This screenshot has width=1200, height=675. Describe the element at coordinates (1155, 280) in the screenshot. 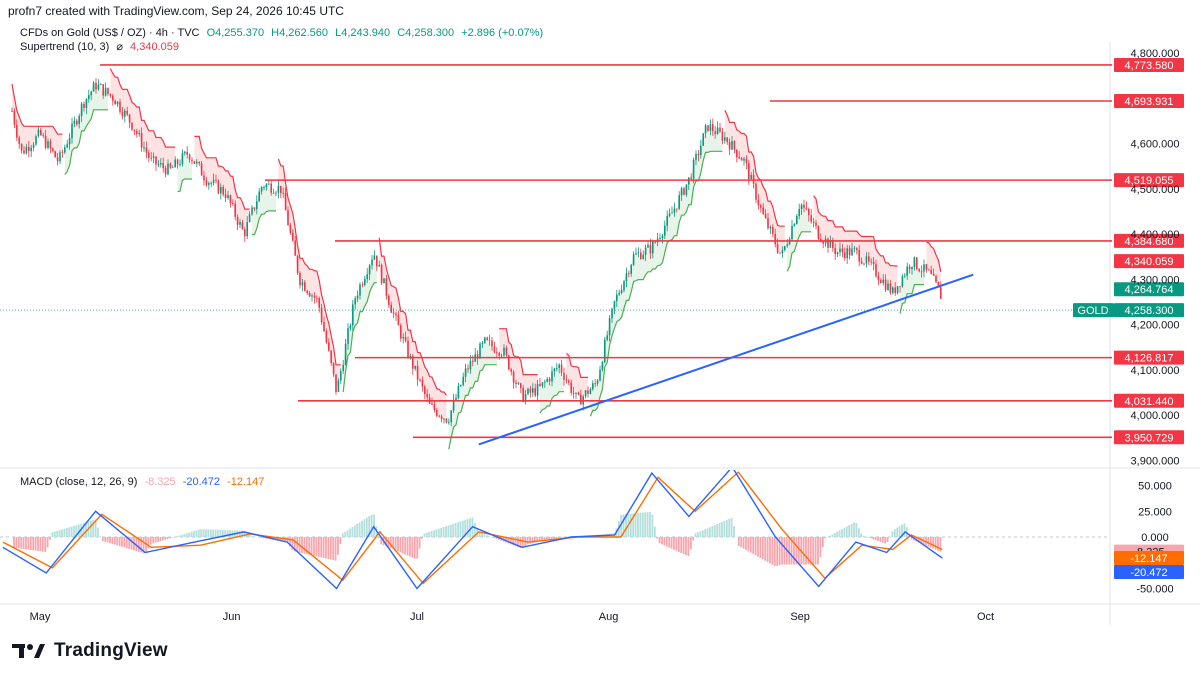

I see `price-tick-label: 4,300.000` at that location.